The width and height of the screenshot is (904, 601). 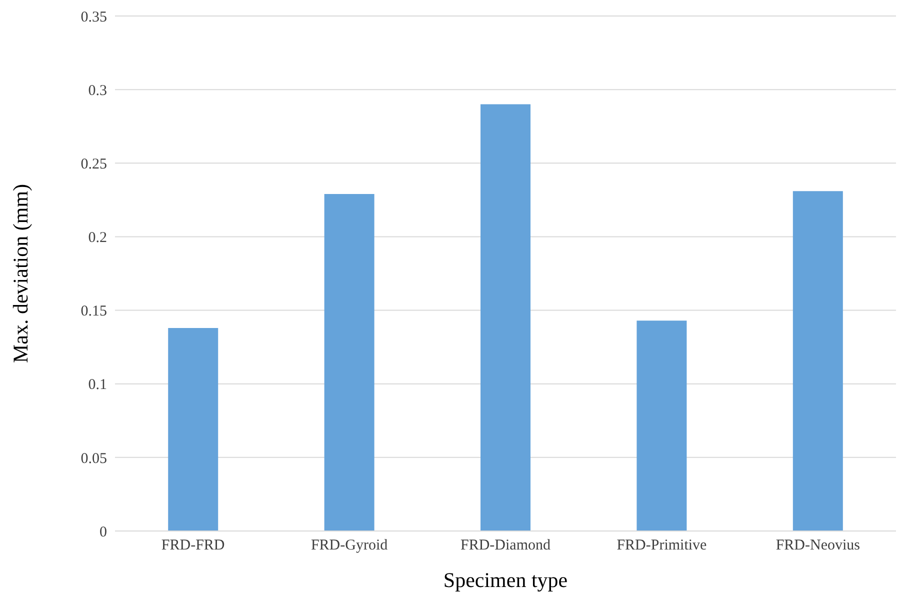 What do you see at coordinates (20, 274) in the screenshot?
I see `y-axis-title: Max. deviation (mm)` at bounding box center [20, 274].